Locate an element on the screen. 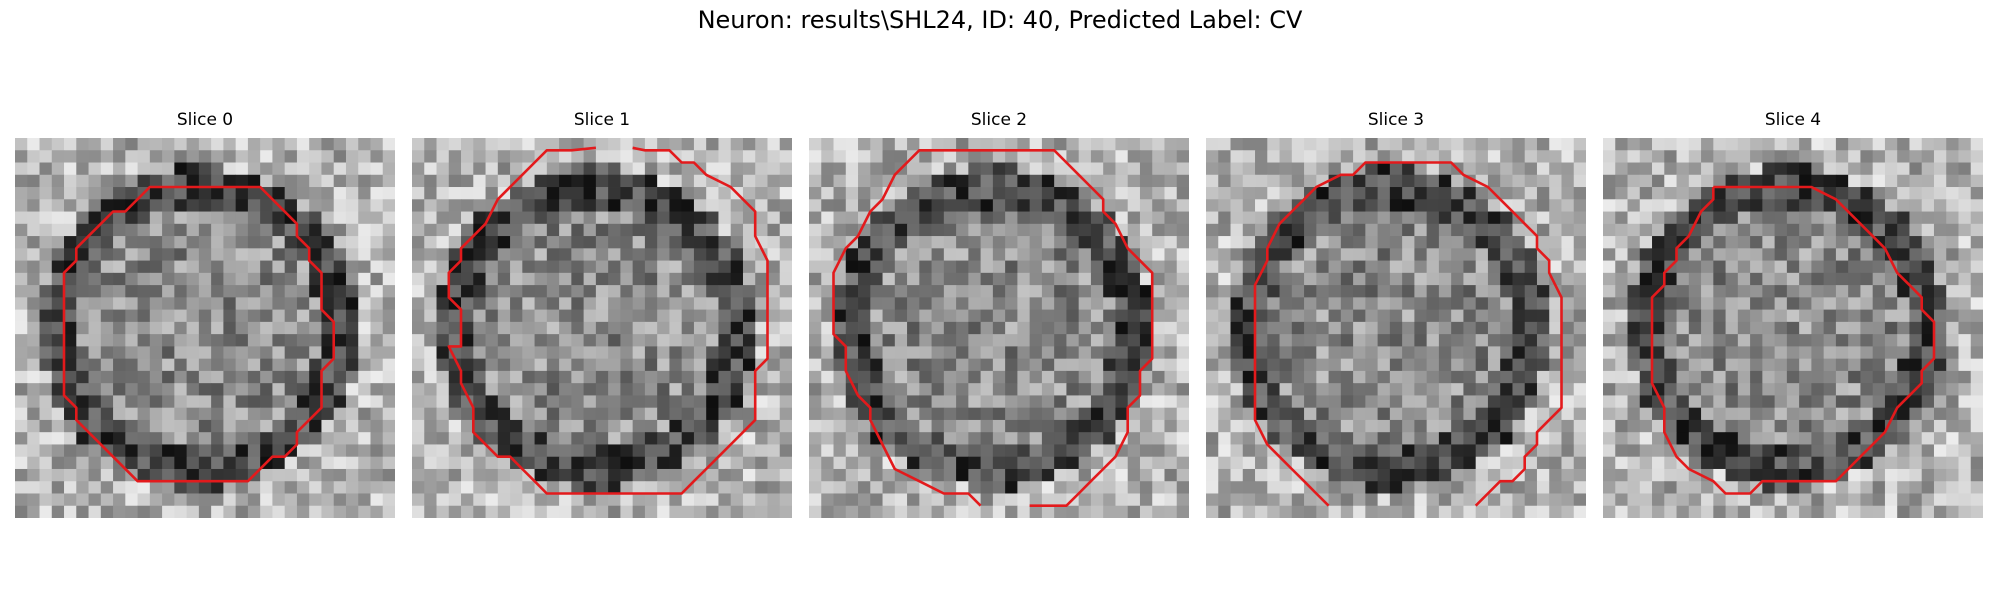  slice-title: Slice 4 is located at coordinates (1793, 120).